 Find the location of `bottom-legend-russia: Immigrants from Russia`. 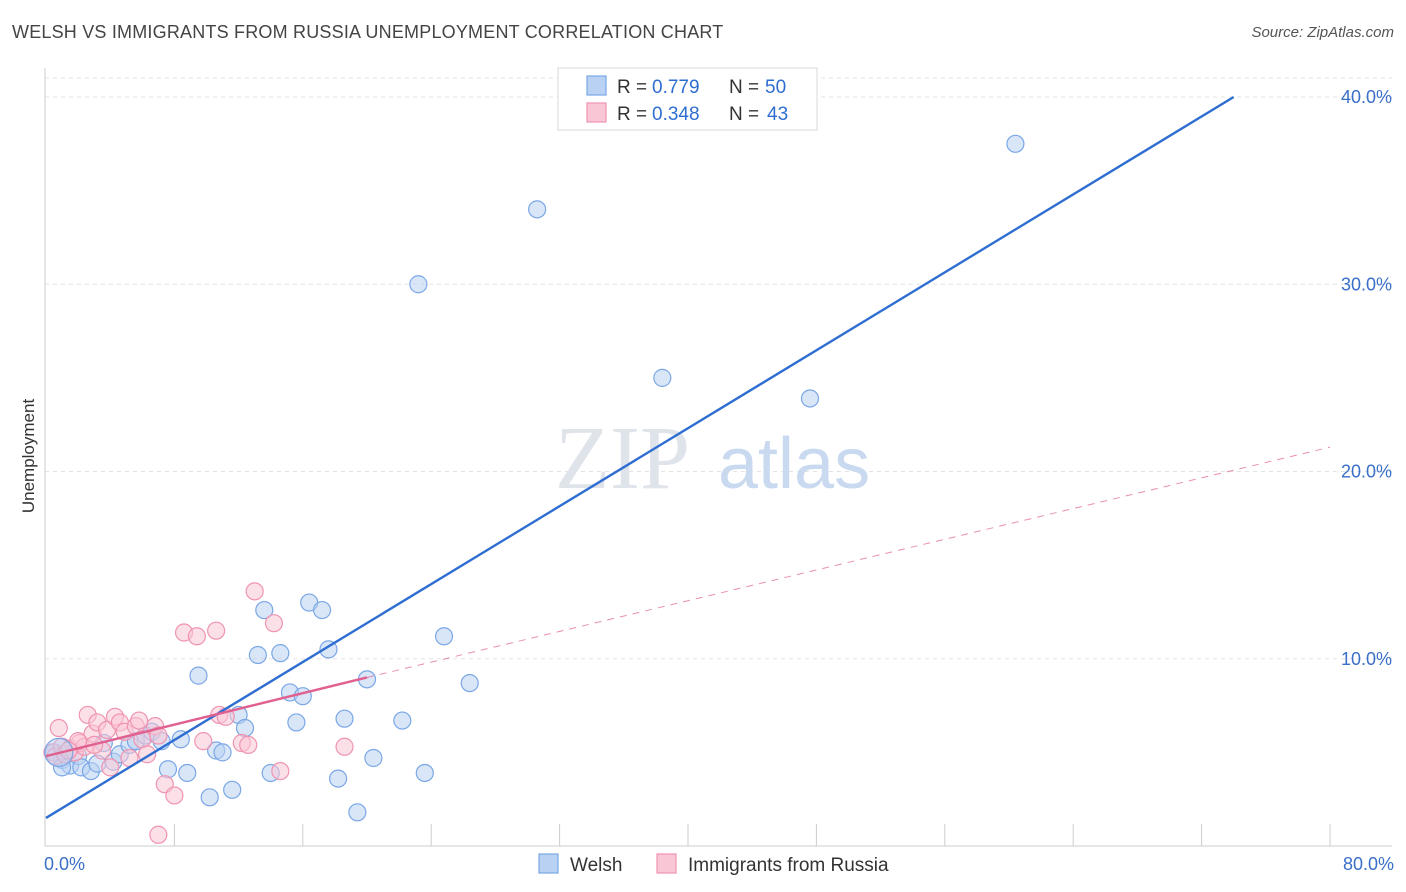

bottom-legend-russia: Immigrants from Russia is located at coordinates (788, 865).